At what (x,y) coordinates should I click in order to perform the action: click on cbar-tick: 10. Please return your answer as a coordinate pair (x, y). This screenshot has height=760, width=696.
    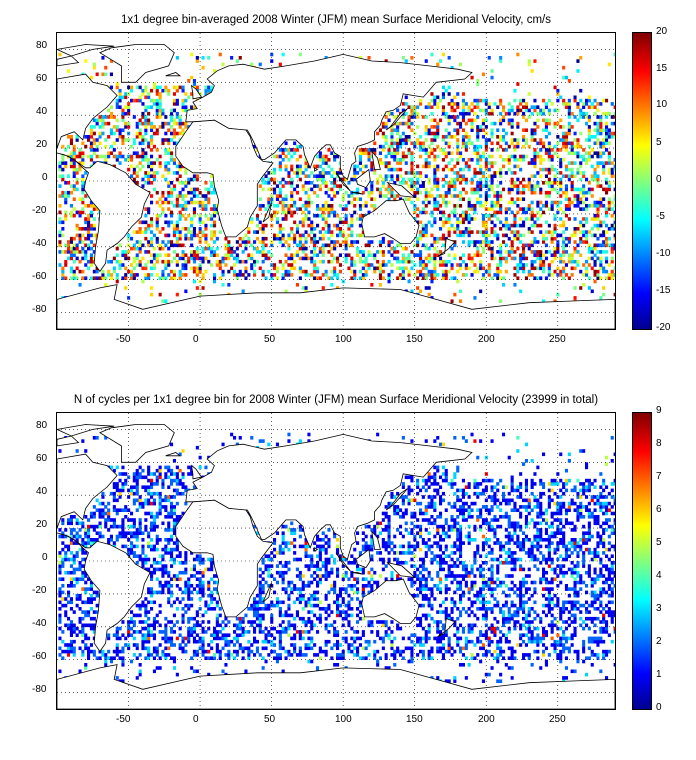
    Looking at the image, I should click on (662, 104).